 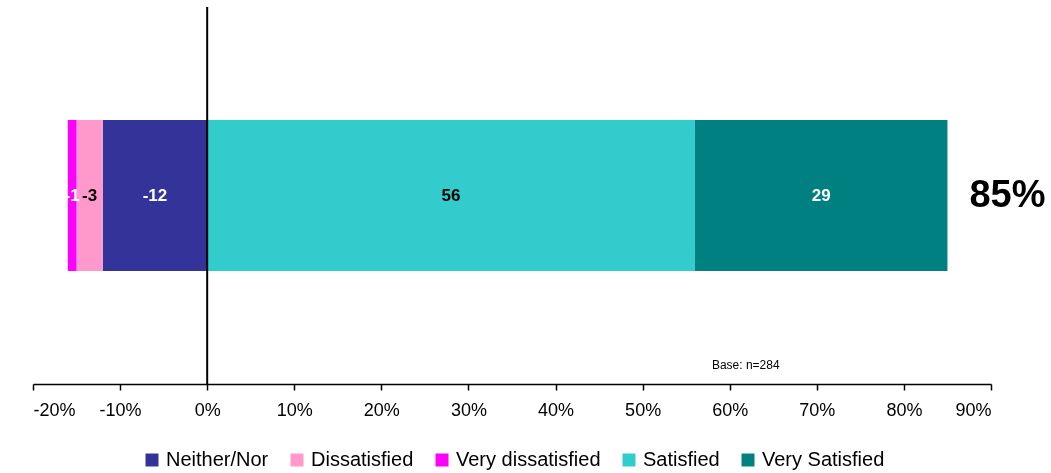 What do you see at coordinates (973, 409) in the screenshot?
I see `x-tick-label: 90%` at bounding box center [973, 409].